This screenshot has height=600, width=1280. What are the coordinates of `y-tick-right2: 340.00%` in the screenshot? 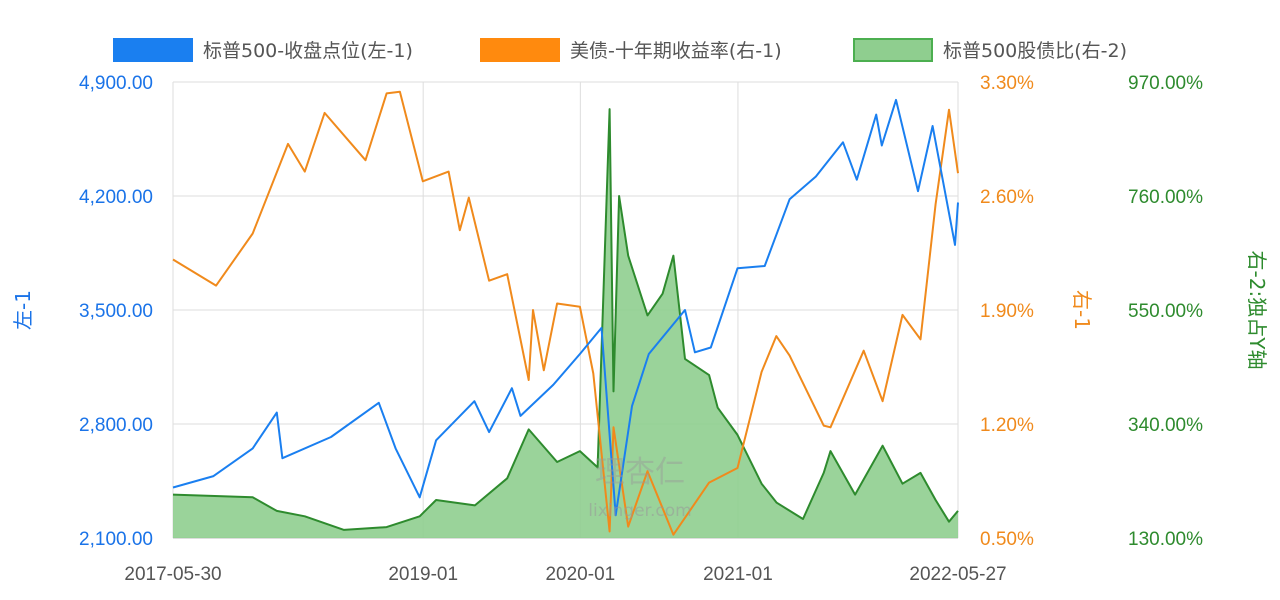 It's located at (1165, 425).